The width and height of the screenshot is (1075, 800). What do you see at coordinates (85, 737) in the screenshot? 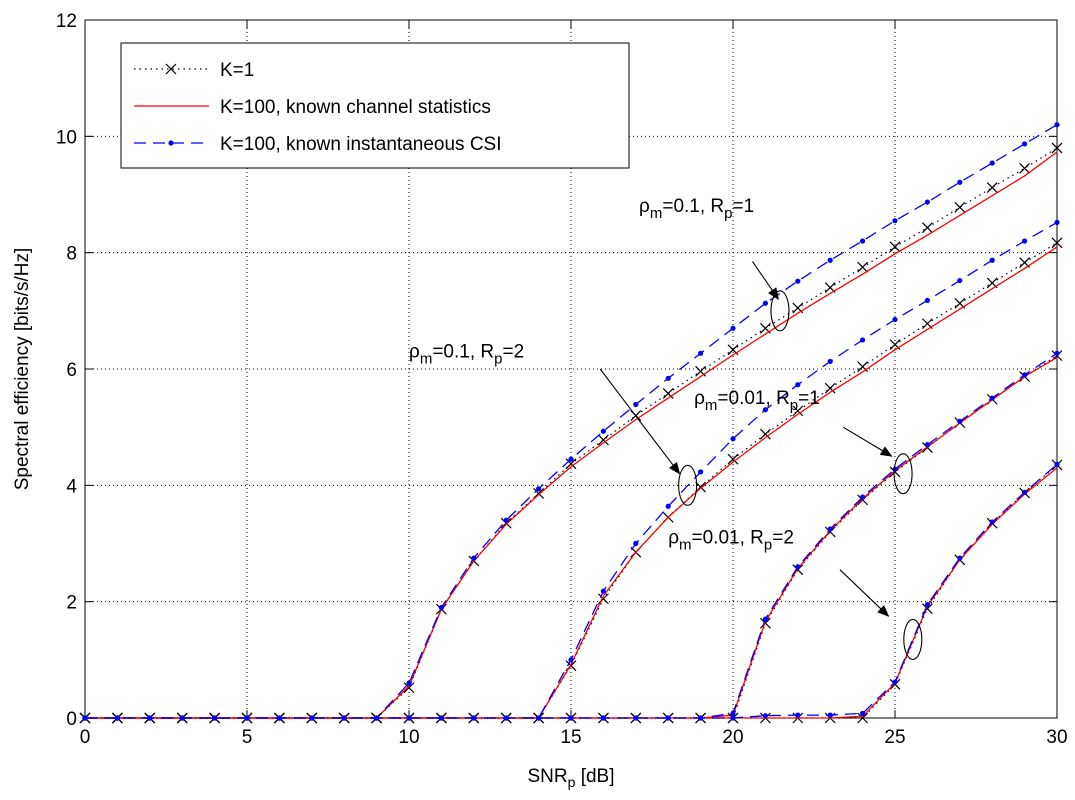
I see `x-tick-label: 0` at bounding box center [85, 737].